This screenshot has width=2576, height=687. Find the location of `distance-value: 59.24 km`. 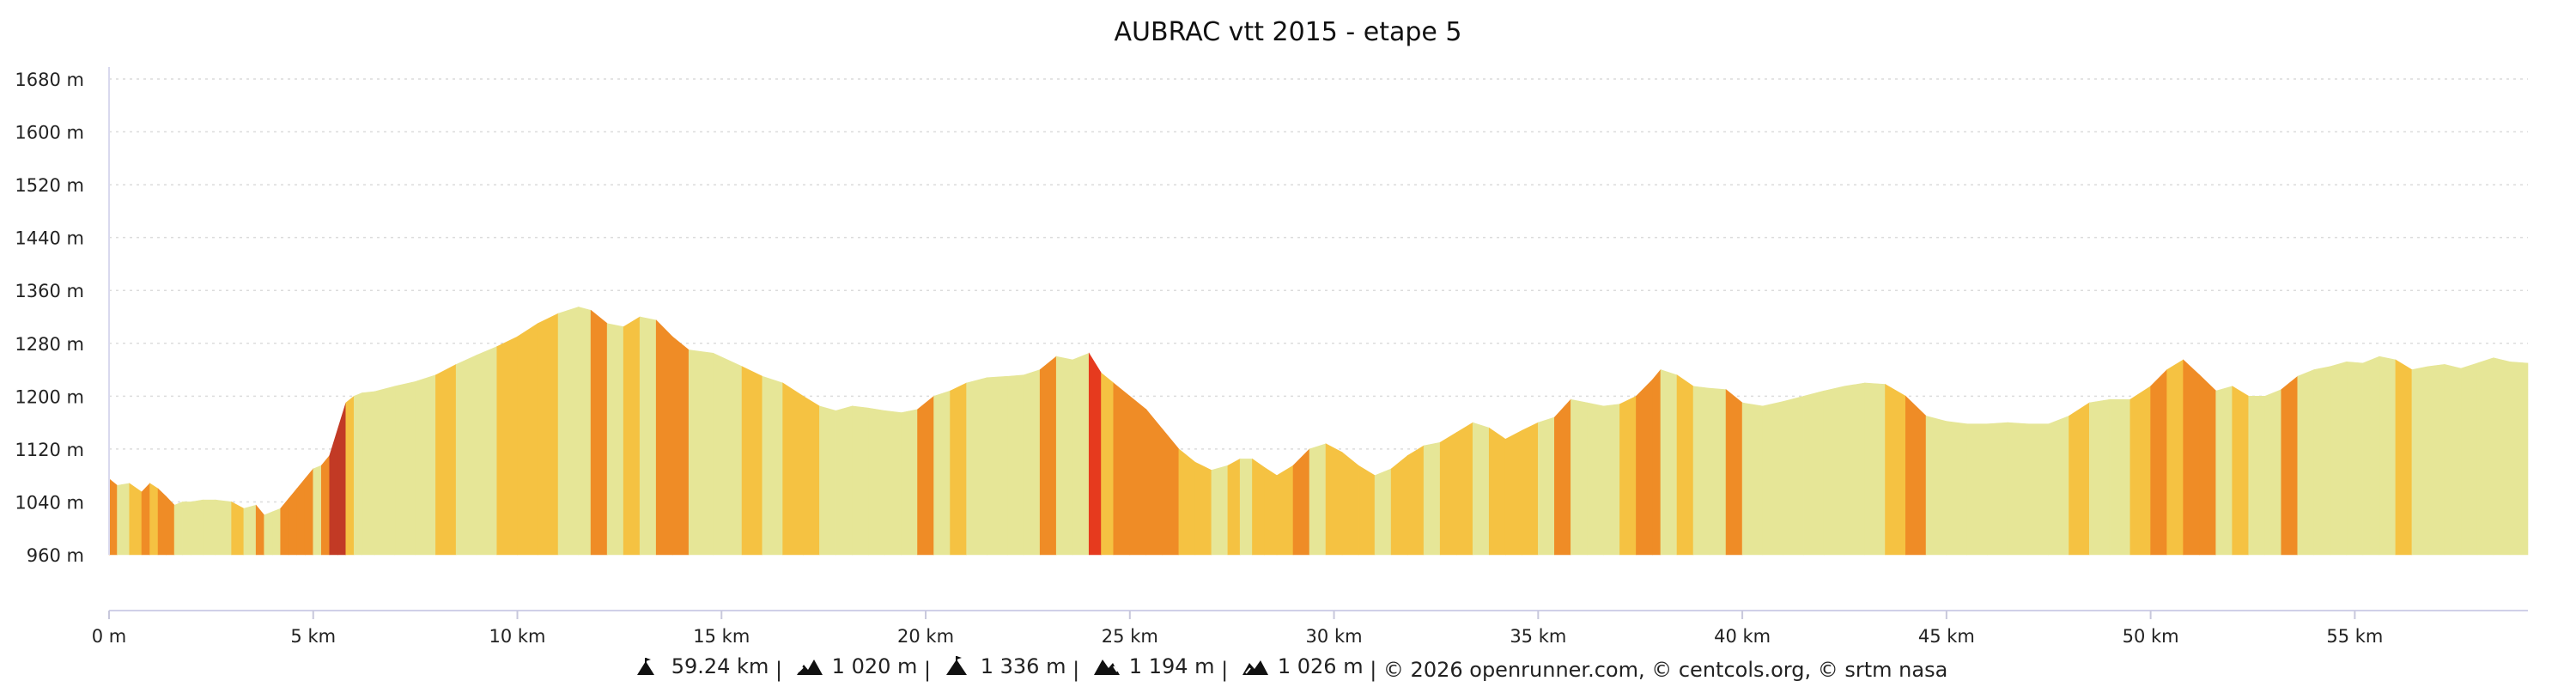

distance-value: 59.24 km is located at coordinates (720, 666).